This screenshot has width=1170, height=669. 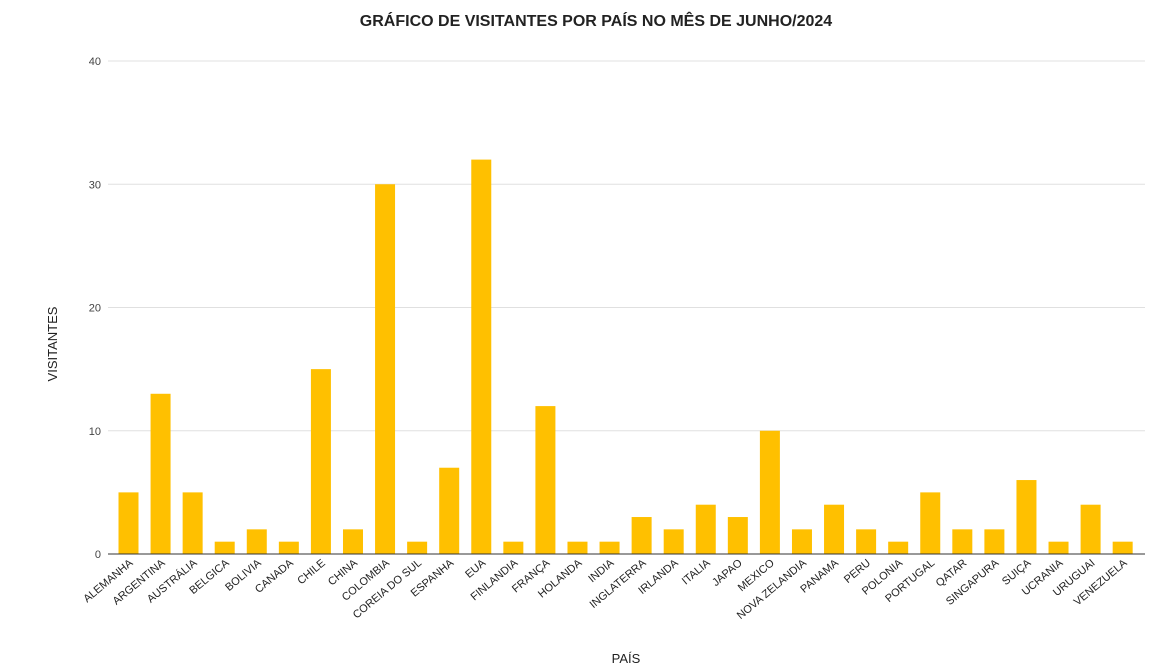 What do you see at coordinates (1026, 517) in the screenshot?
I see `bar-suiça` at bounding box center [1026, 517].